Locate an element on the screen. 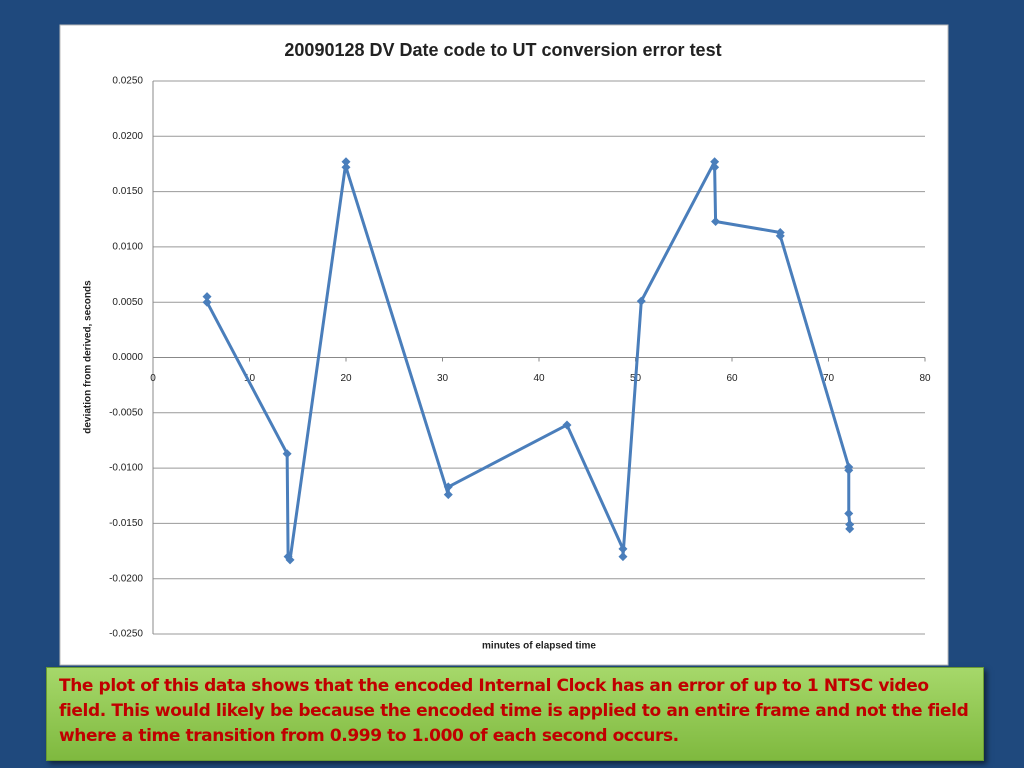 This screenshot has height=768, width=1024. x-axis-label: minutes of elapsed time is located at coordinates (539, 646).